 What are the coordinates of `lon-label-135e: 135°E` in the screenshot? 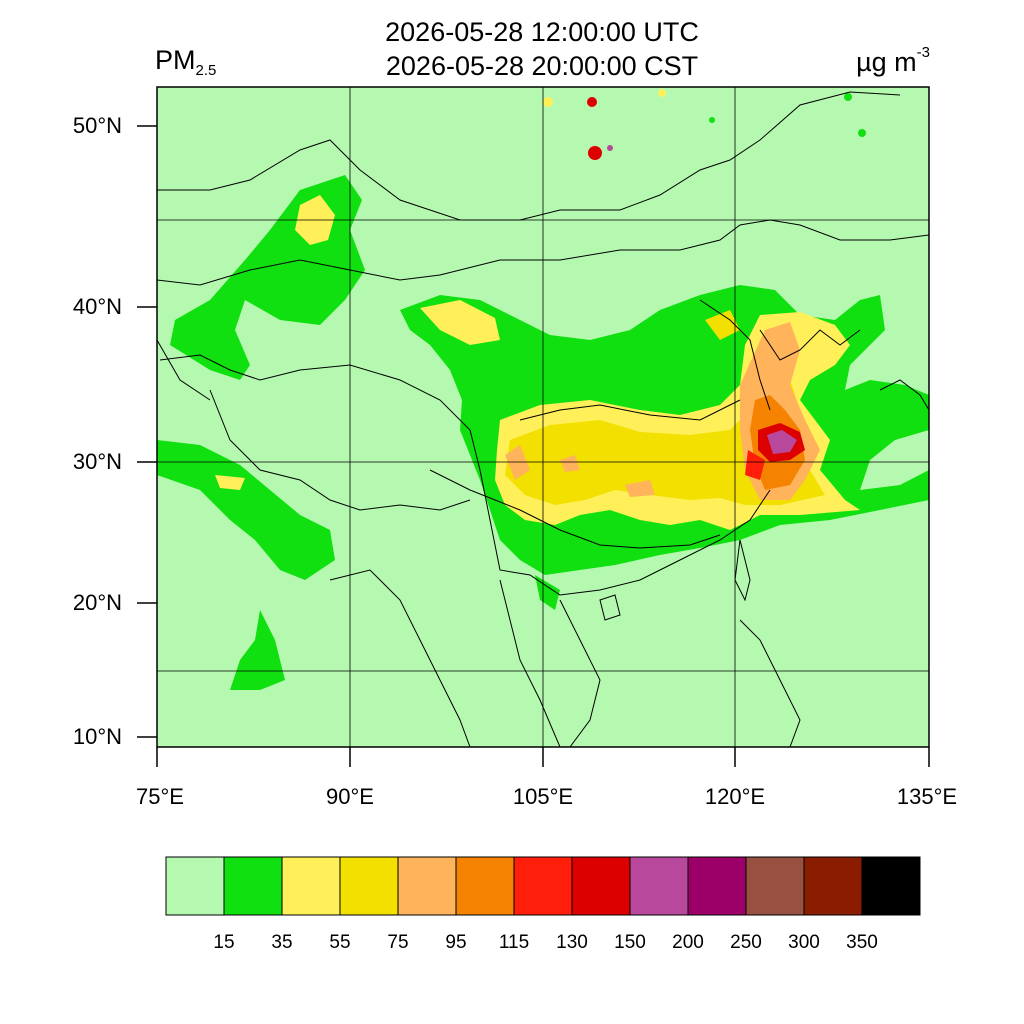 It's located at (927, 796).